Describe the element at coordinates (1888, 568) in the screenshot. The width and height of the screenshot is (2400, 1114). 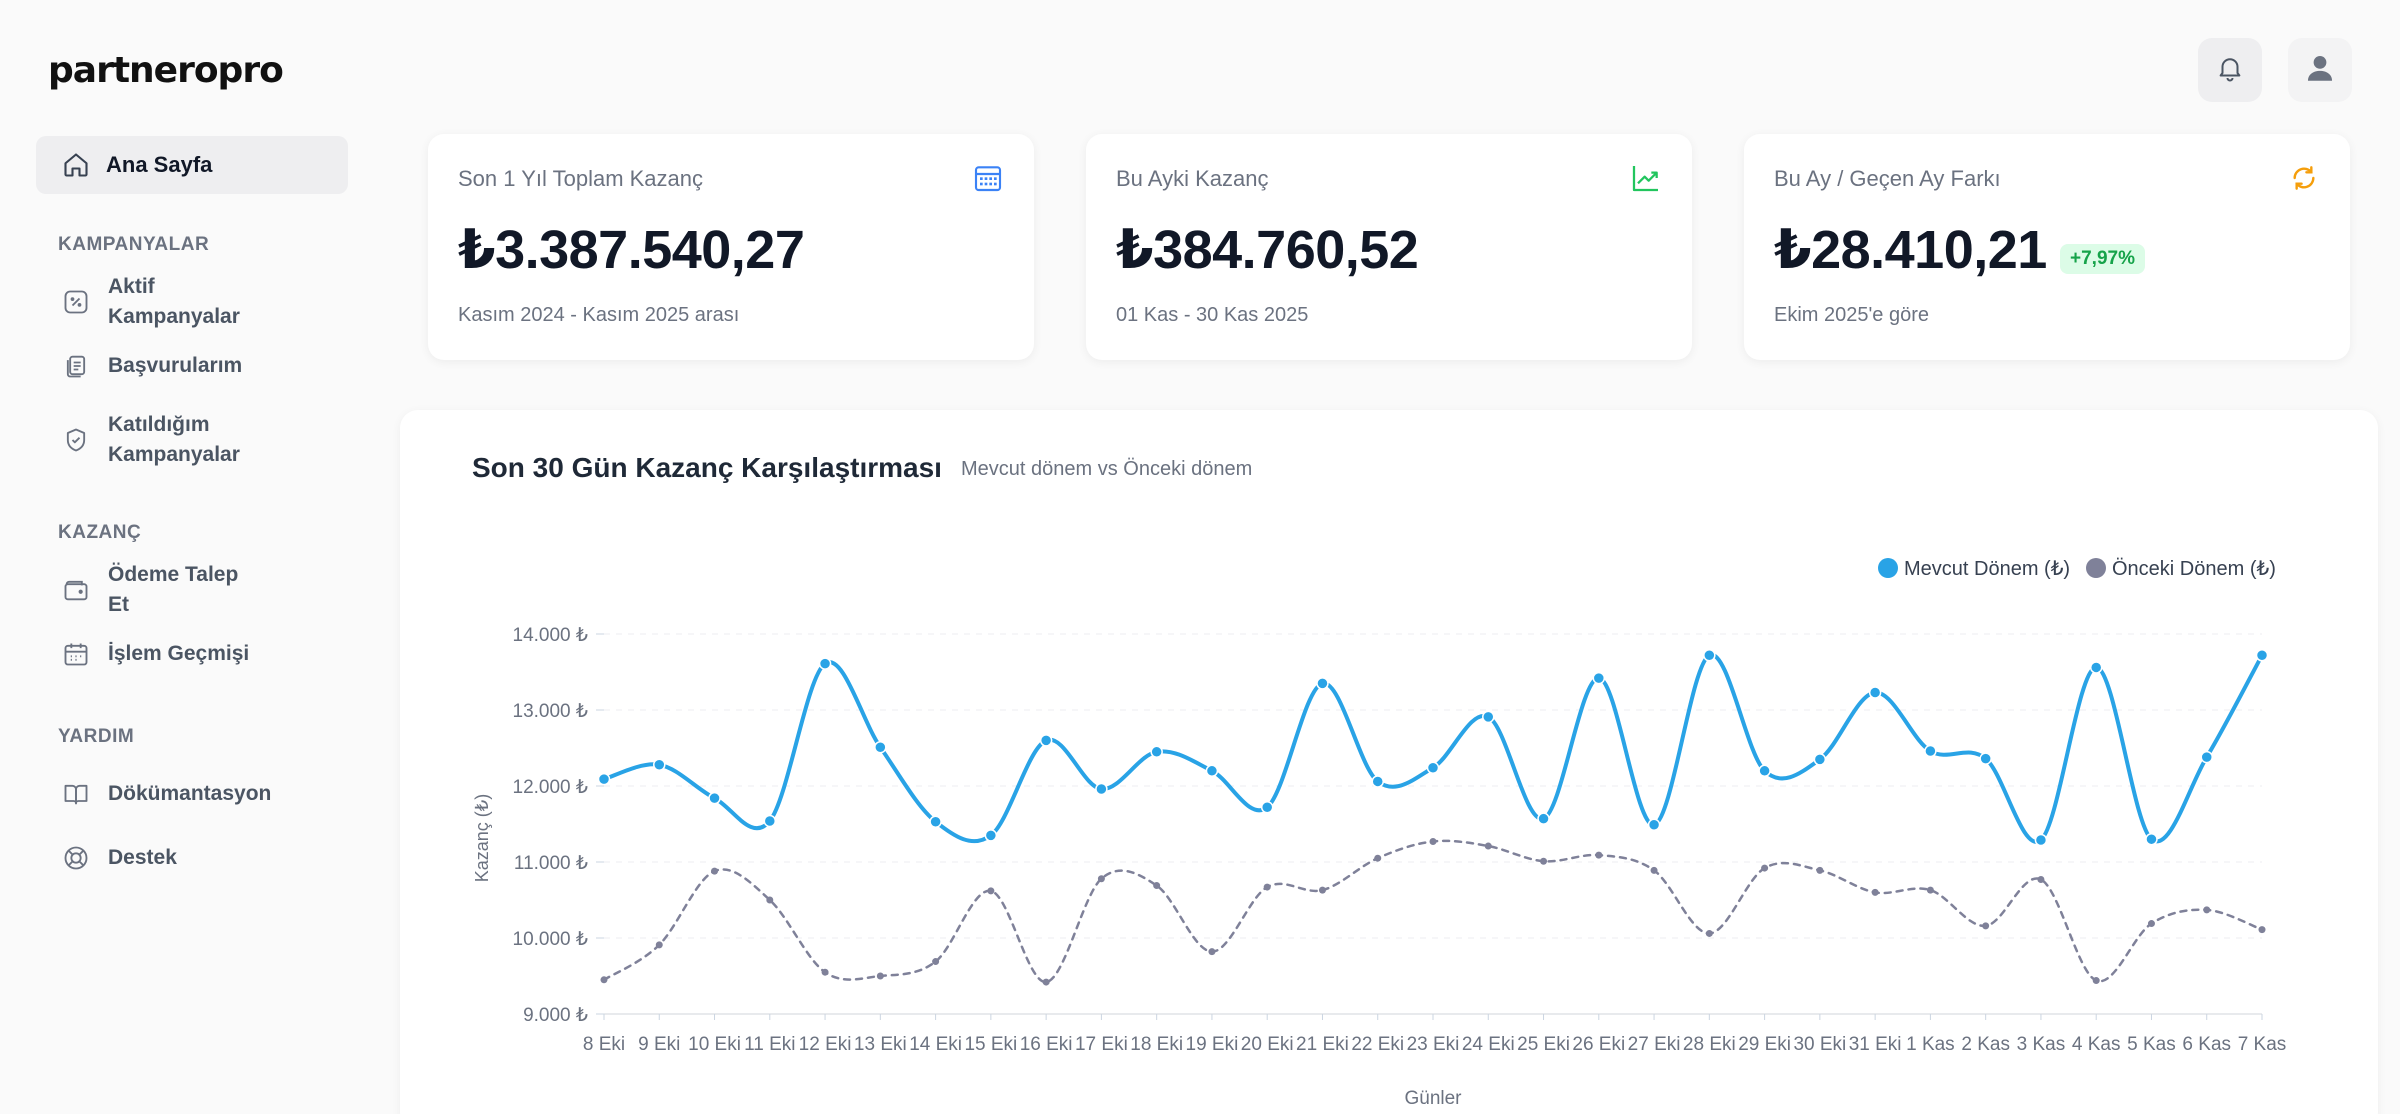
I see `legend-marker` at that location.